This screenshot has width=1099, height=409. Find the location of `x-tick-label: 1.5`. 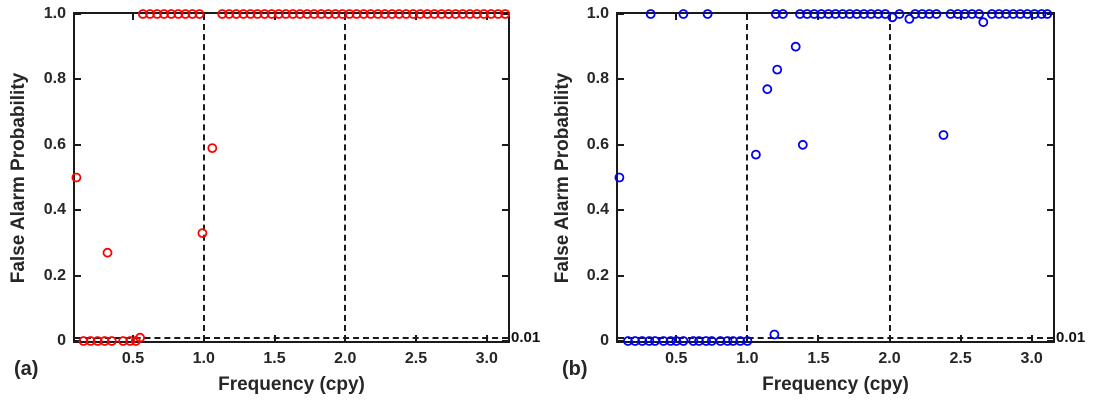

x-tick-label: 1.5 is located at coordinates (274, 358).